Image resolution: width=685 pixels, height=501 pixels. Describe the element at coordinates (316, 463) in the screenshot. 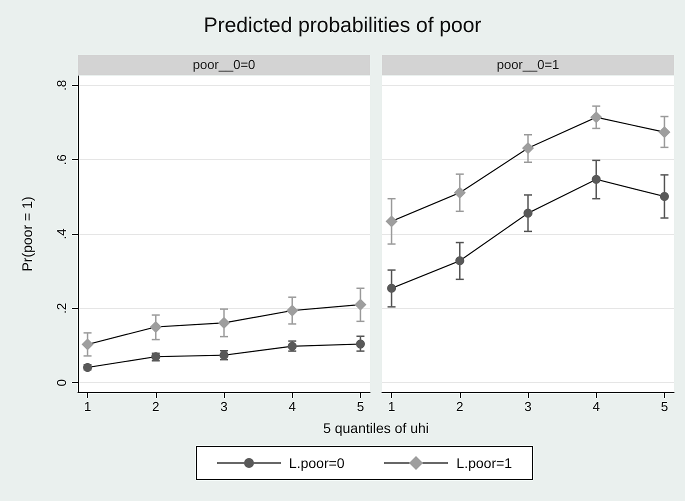

I see `legend-label: L.poor=0` at that location.